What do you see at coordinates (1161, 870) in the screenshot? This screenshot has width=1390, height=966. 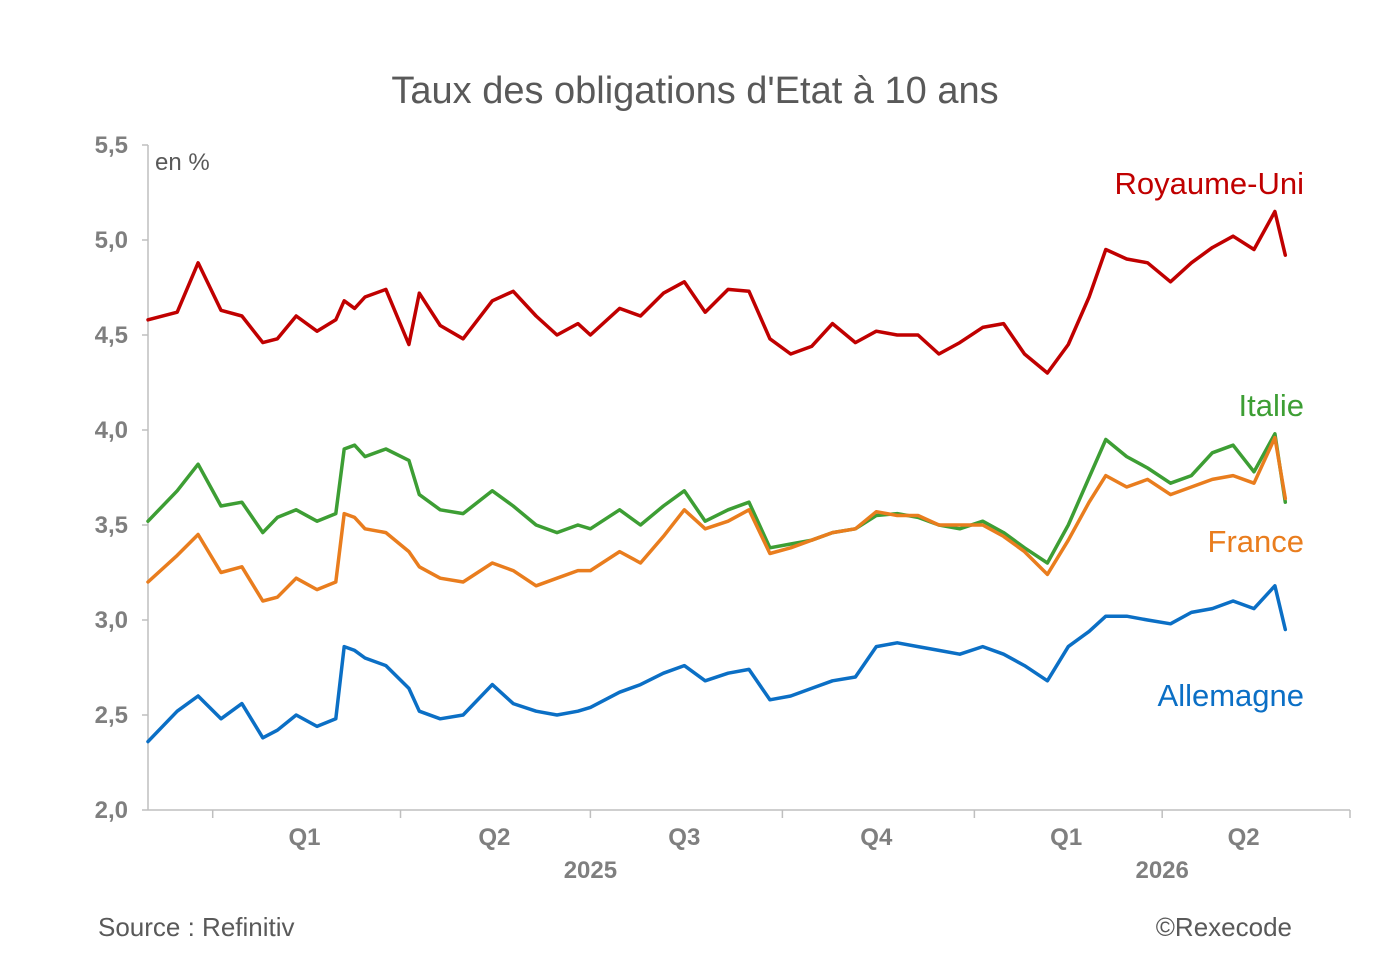 I see `x-year-label: 2026` at bounding box center [1161, 870].